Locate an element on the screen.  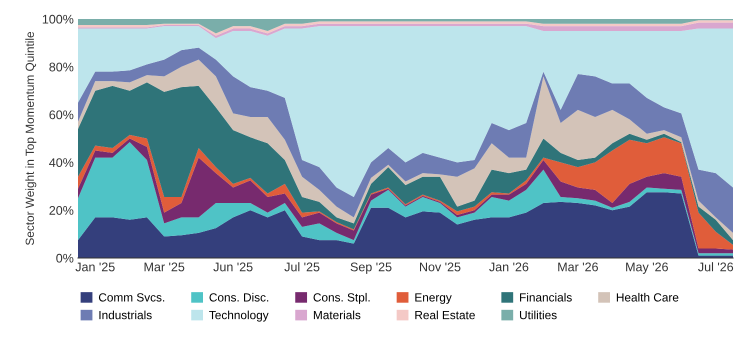
legend-label: Cons. Stpl. is located at coordinates (342, 298).